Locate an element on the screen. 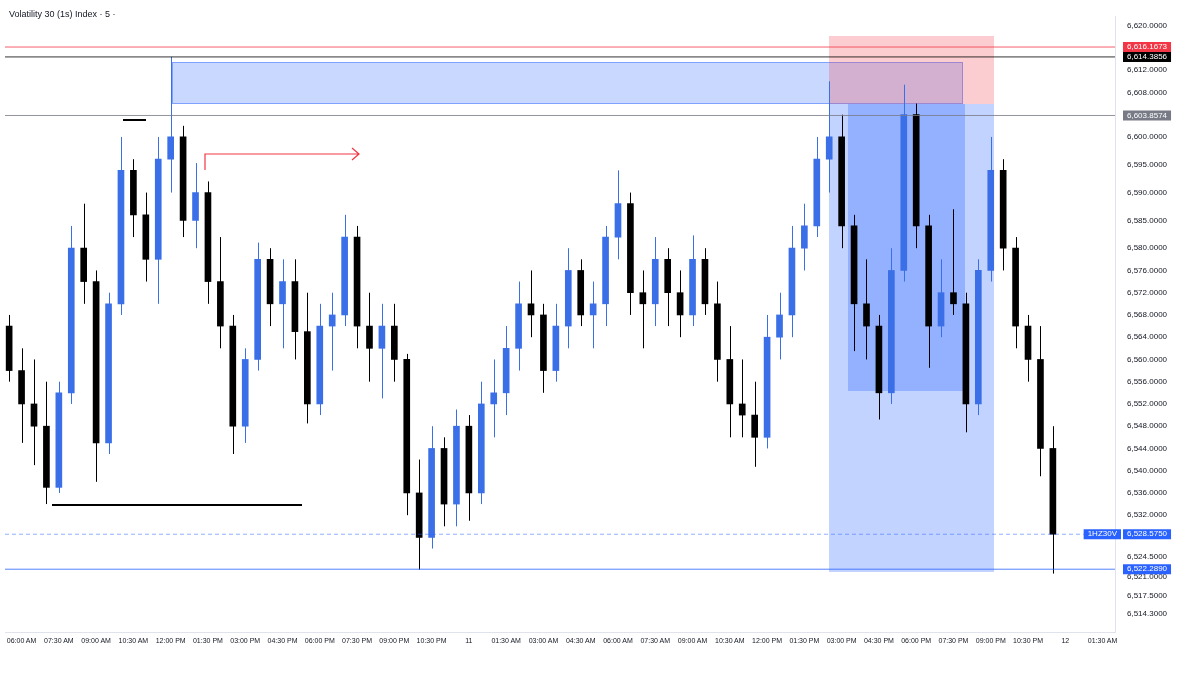 This screenshot has height=686, width=1200. y-tick-label: 6,544.0000 is located at coordinates (1147, 448).